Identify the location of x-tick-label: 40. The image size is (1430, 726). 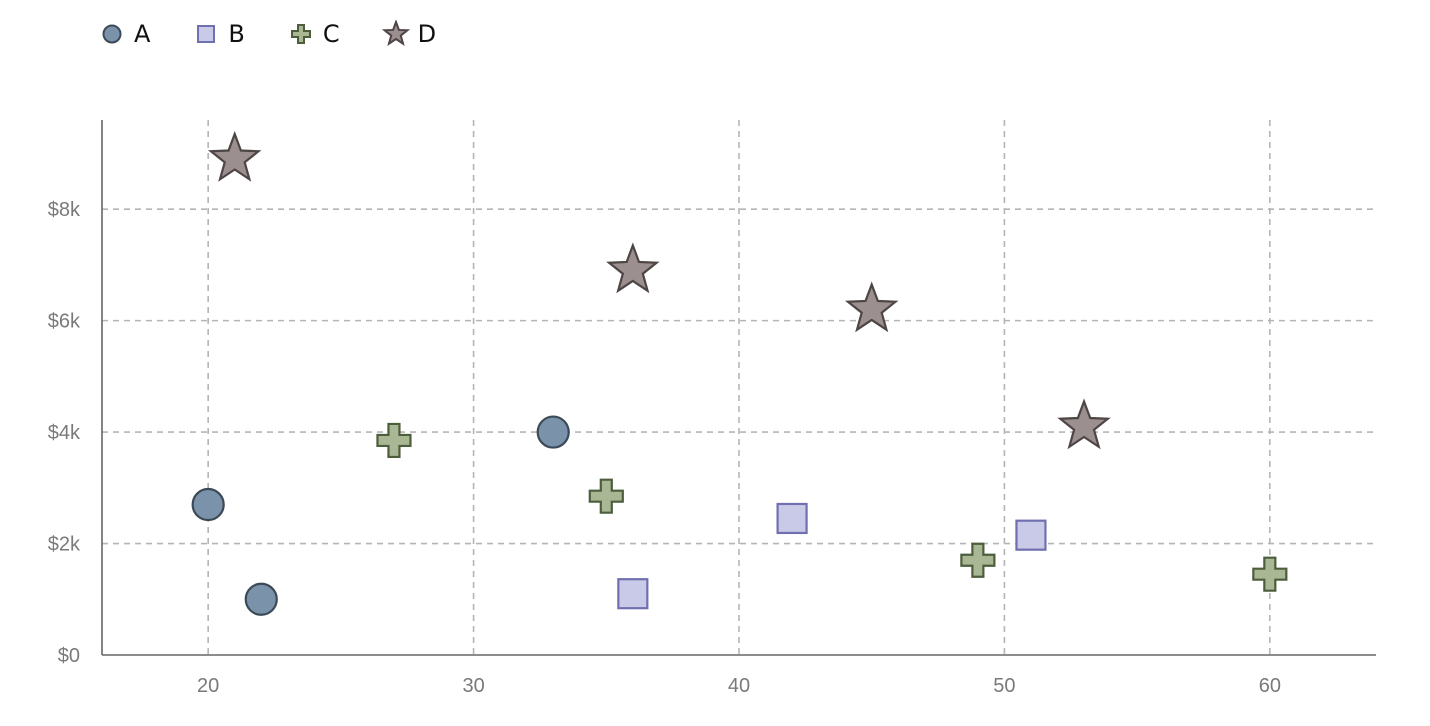
(739, 686).